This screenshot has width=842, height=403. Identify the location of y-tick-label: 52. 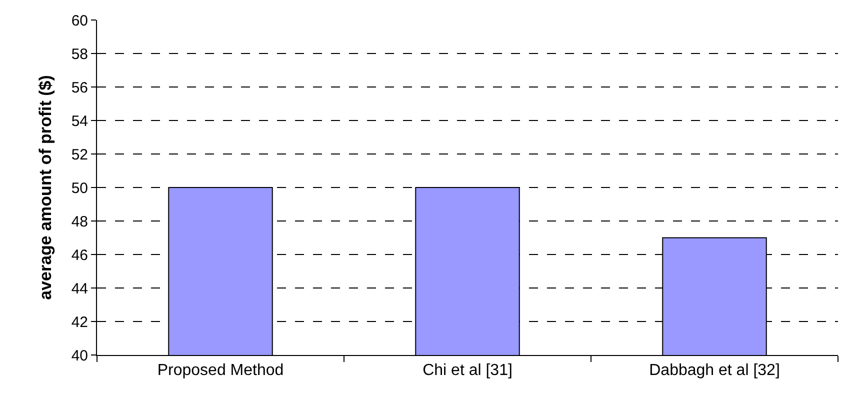
(79, 155).